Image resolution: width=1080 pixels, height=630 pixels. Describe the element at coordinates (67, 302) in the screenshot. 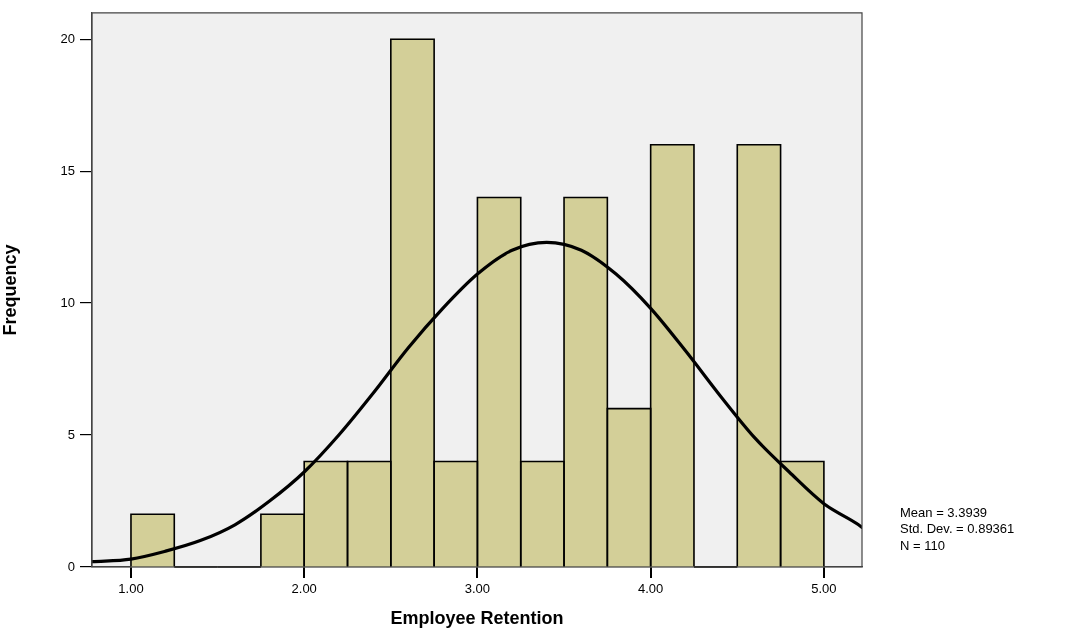

I see `y-tick-label: 10` at that location.